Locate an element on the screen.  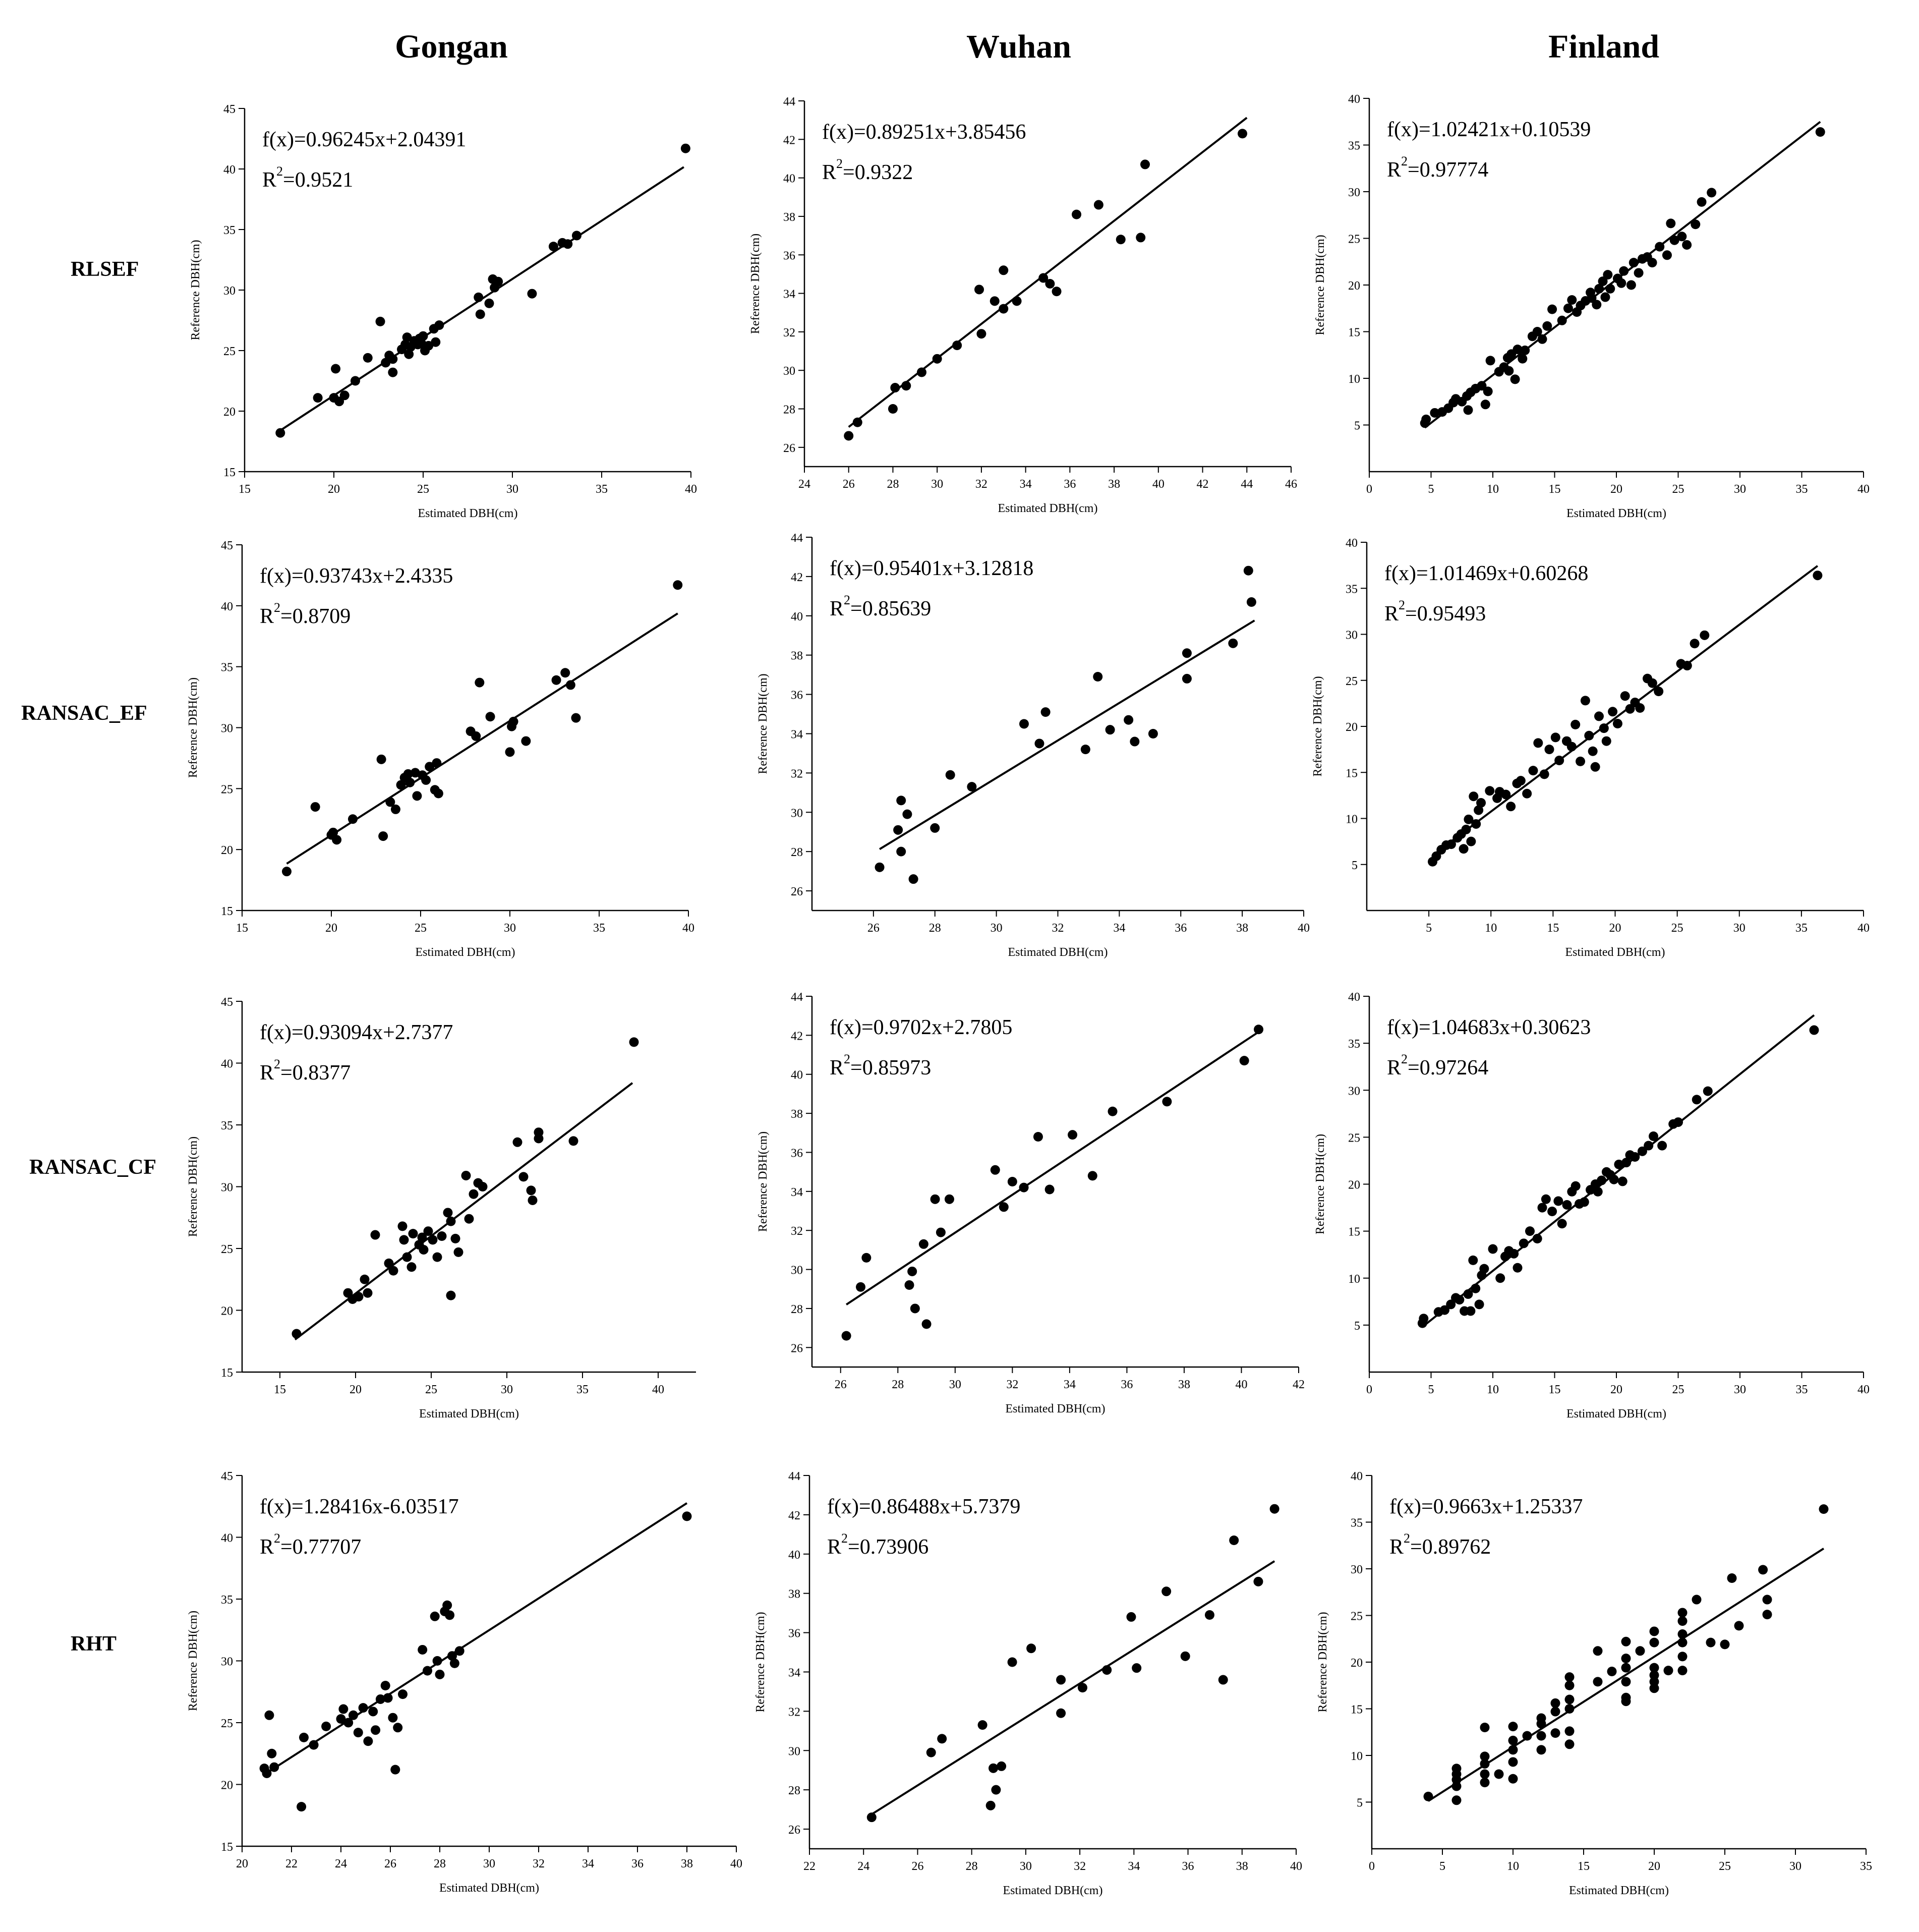
x-tick-label: 25 is located at coordinates (1678, 1389).